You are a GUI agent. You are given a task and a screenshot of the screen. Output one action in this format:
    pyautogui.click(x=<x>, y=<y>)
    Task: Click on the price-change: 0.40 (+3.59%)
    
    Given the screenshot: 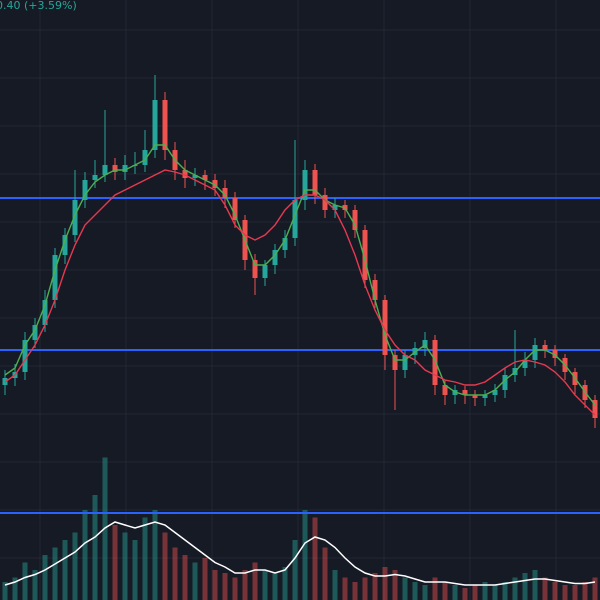 What is the action you would take?
    pyautogui.click(x=38, y=6)
    